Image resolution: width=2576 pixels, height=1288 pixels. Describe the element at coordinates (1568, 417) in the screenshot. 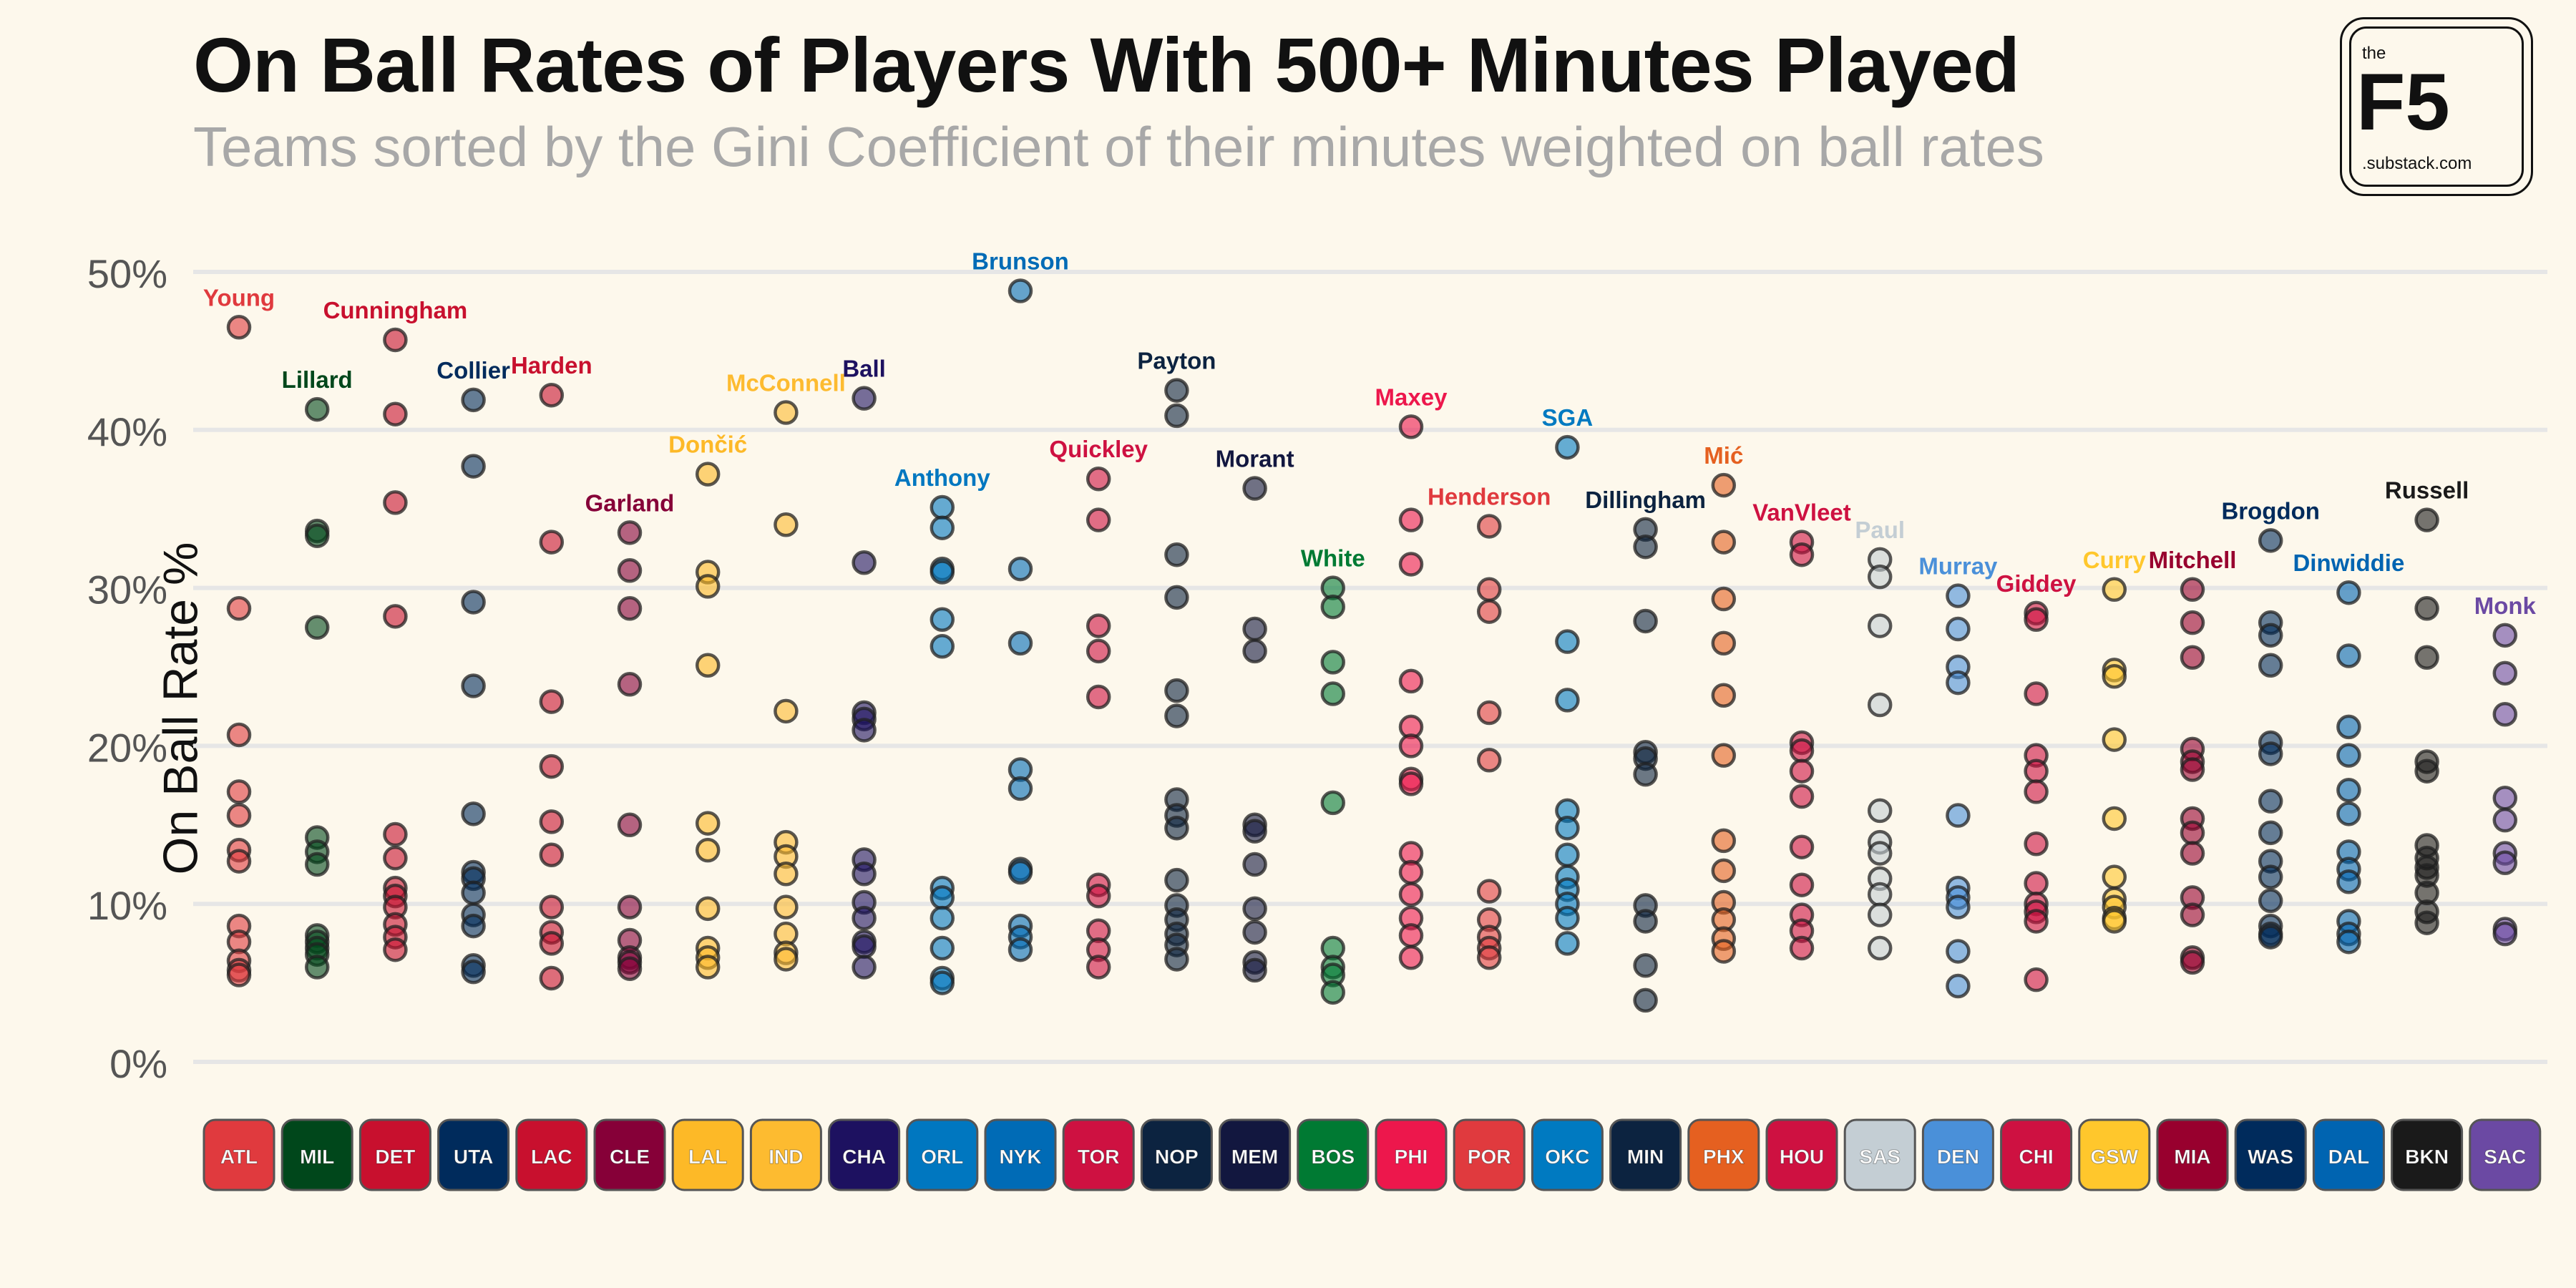

I see `player-label: SGA` at that location.